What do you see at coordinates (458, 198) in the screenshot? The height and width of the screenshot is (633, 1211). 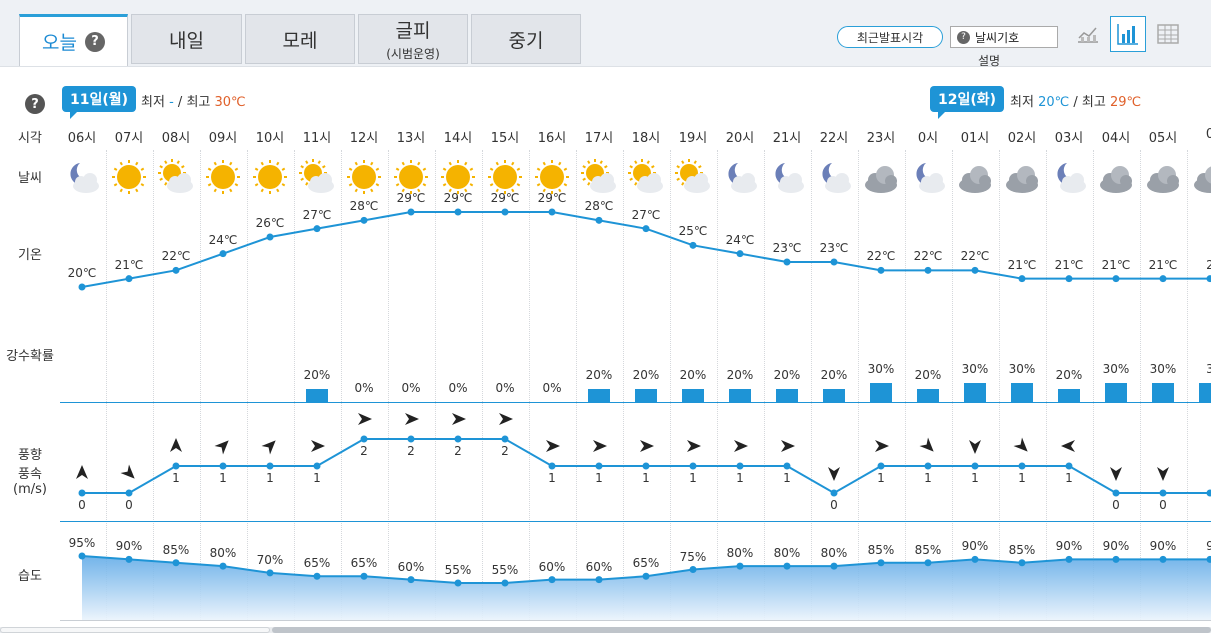 I see `temp-label: 29℃` at bounding box center [458, 198].